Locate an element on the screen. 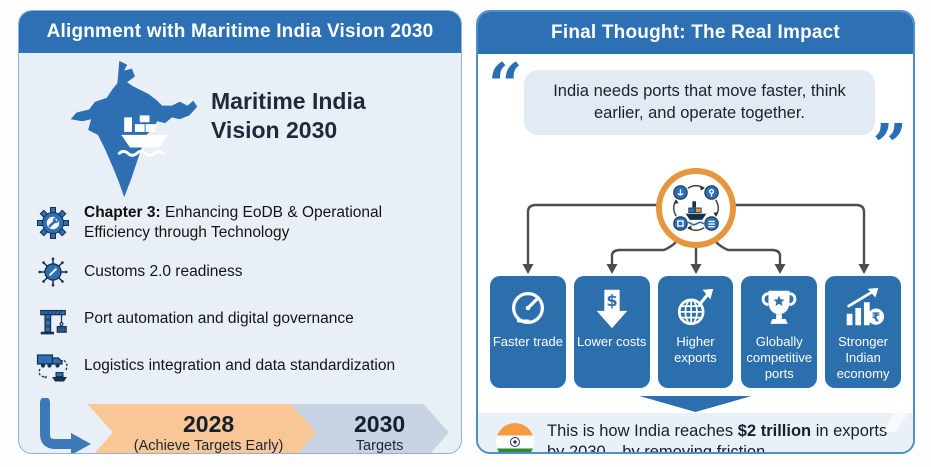 The width and height of the screenshot is (931, 467). cargo-ship-icon is located at coordinates (142, 136).